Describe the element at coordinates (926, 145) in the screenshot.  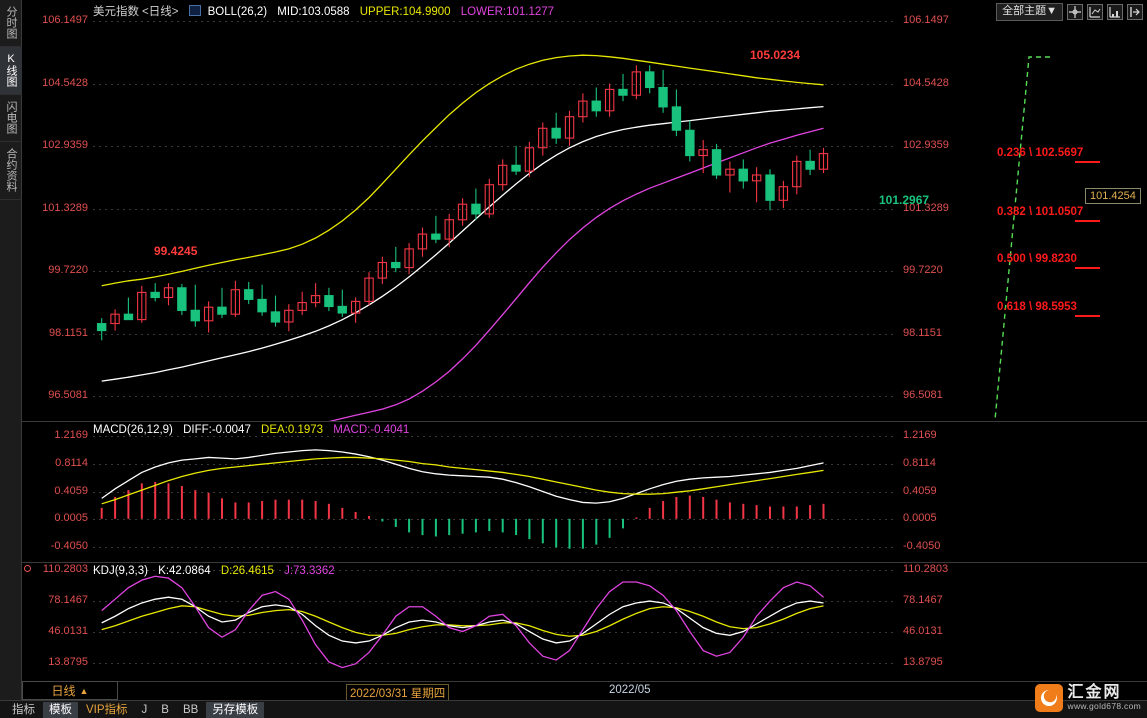
I see `axis-label-right: 102.9359` at that location.